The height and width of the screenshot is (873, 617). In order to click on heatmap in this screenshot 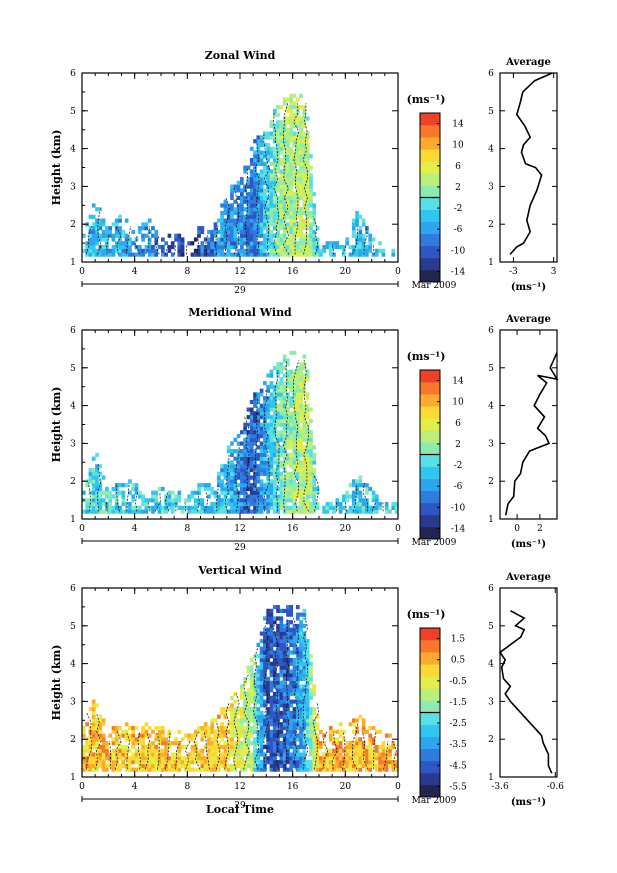, I will do `click(240, 432)`.